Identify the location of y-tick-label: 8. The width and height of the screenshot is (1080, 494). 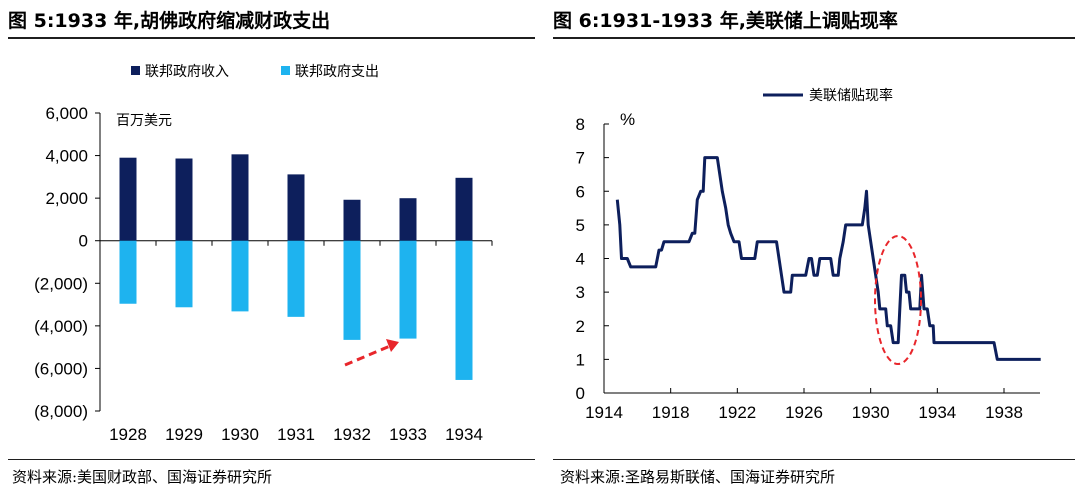
(580, 124).